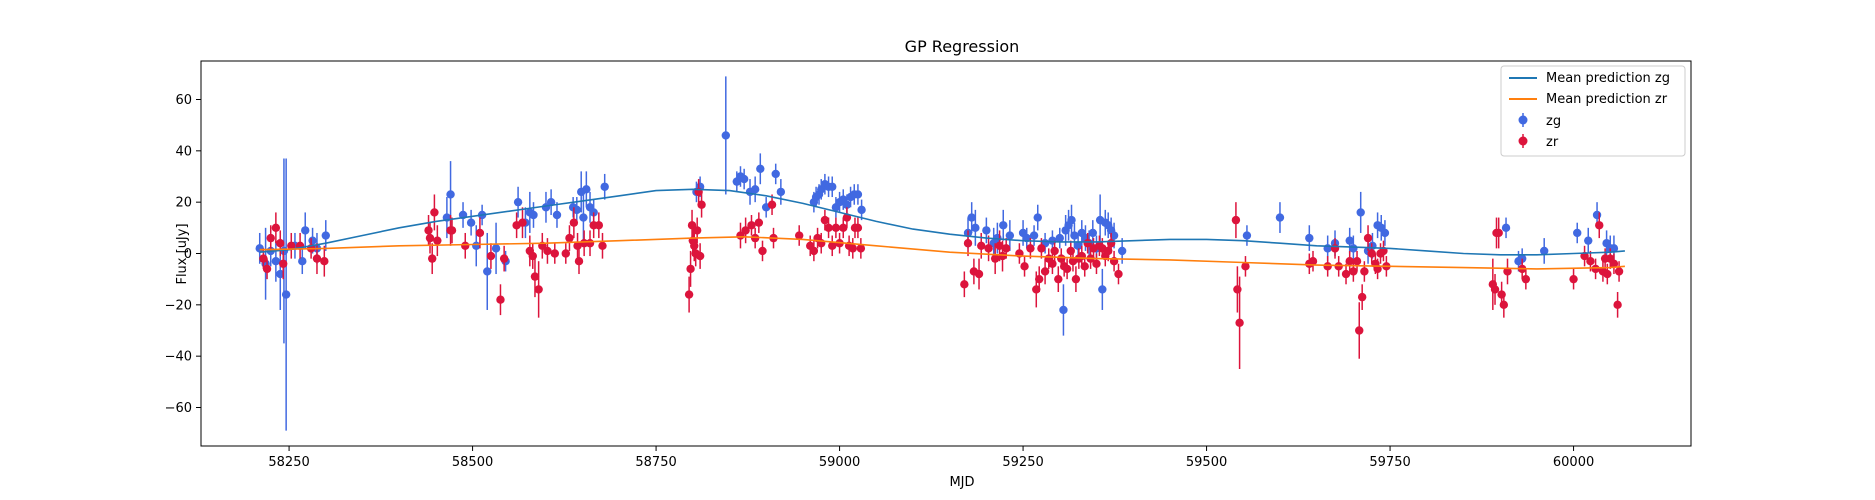  What do you see at coordinates (183, 100) in the screenshot?
I see `y-tick-label-60: 60` at bounding box center [183, 100].